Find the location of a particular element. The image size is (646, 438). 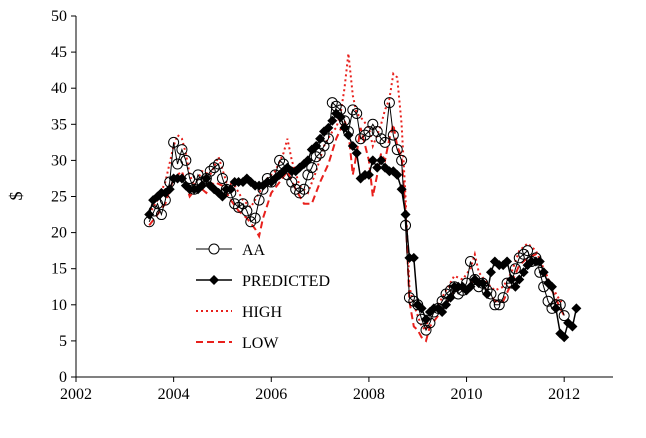

legend-item-aa: AA is located at coordinates (231, 250).